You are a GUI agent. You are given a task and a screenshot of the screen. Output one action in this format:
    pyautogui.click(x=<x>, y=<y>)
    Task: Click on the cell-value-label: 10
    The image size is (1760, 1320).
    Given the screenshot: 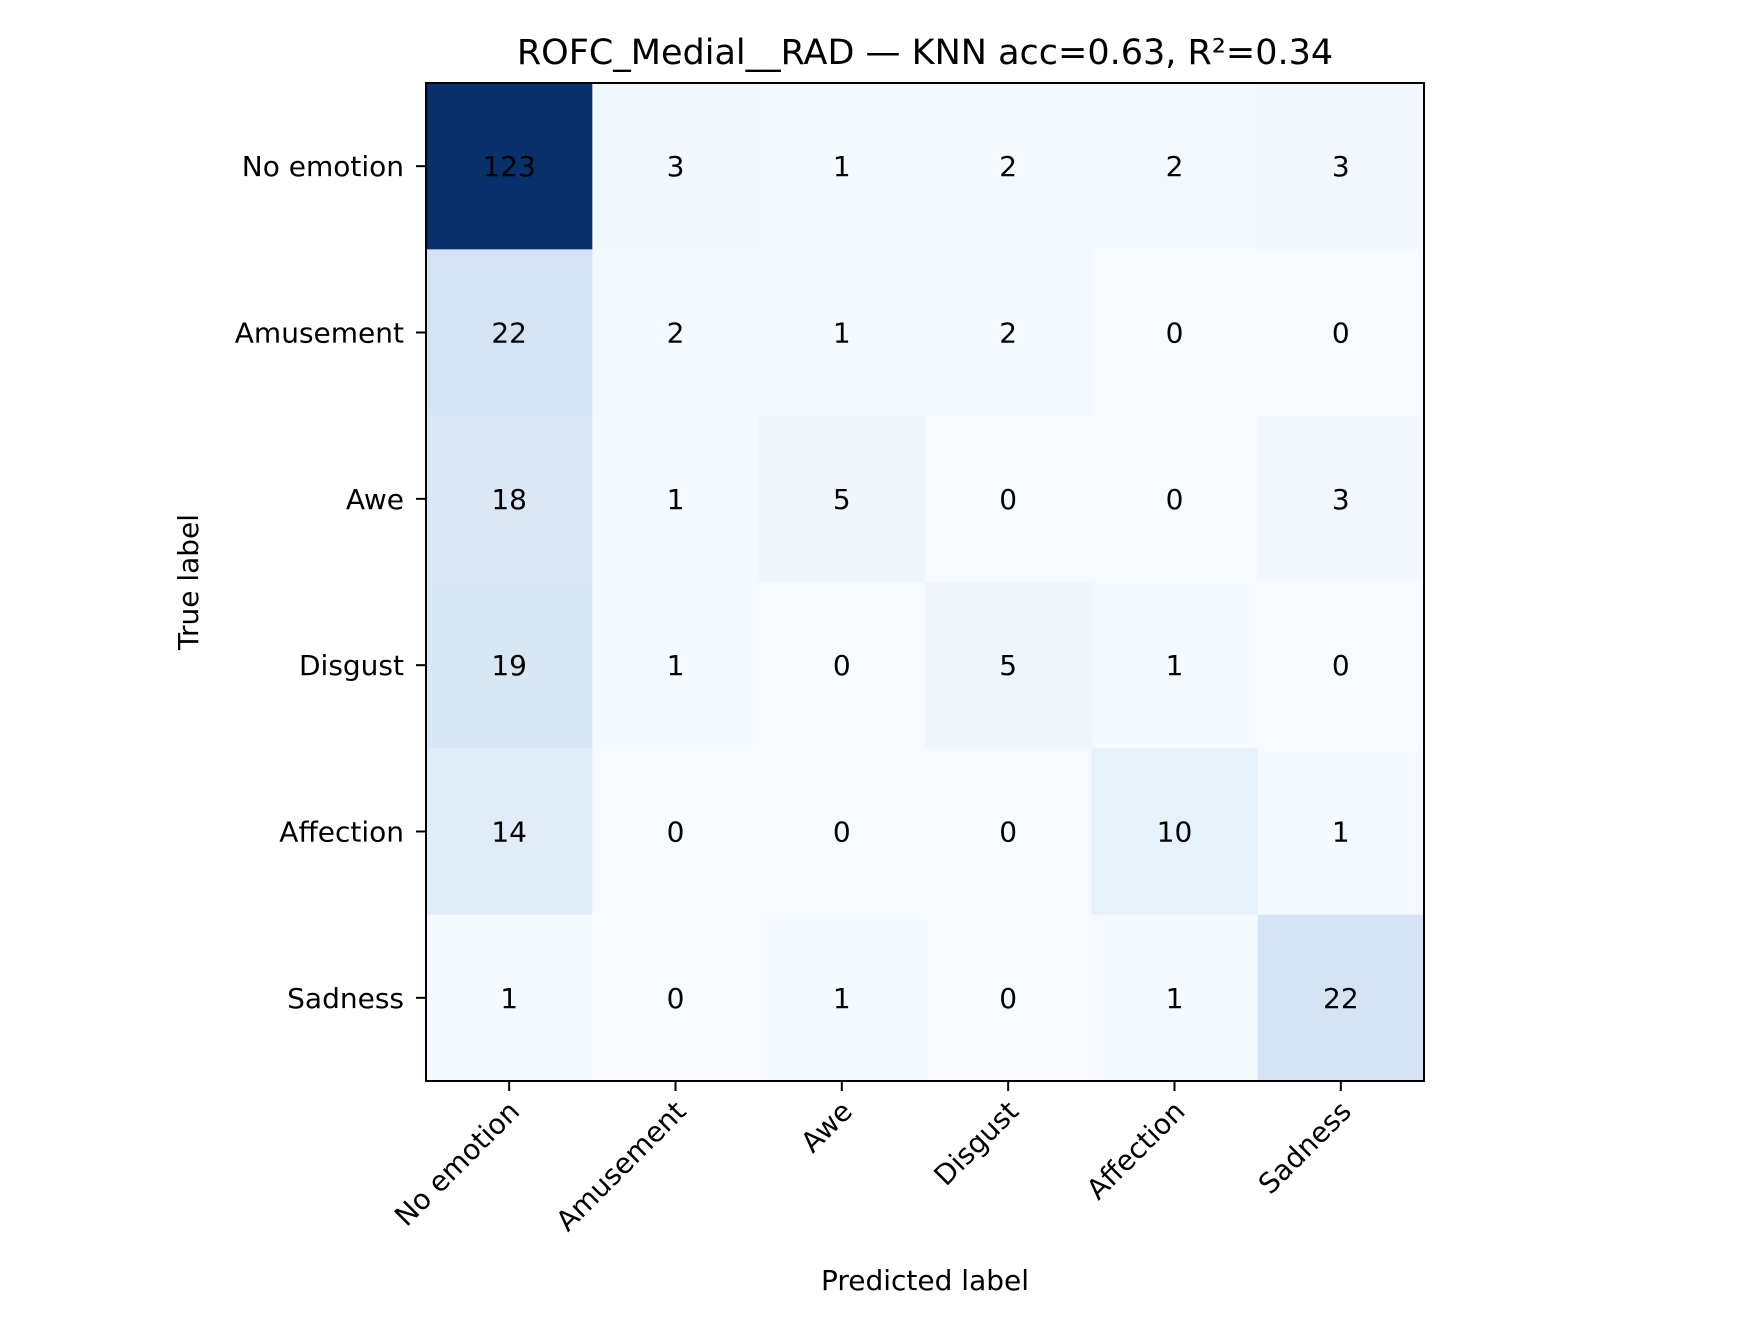 What is the action you would take?
    pyautogui.click(x=1175, y=832)
    